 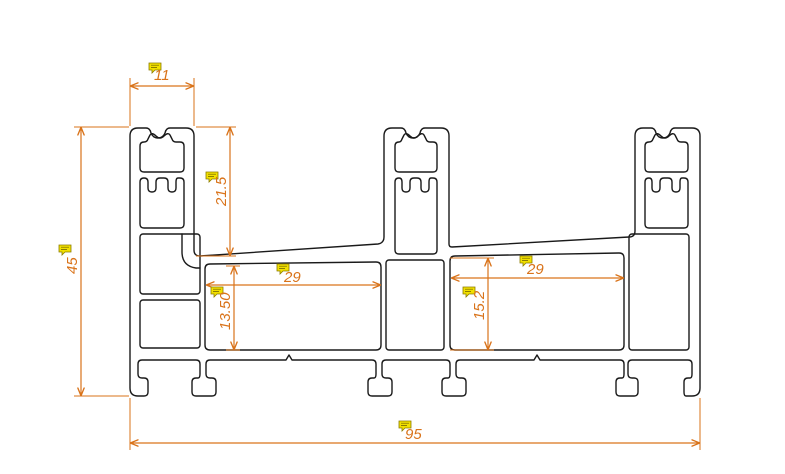 What do you see at coordinates (72, 265) in the screenshot?
I see `dim-overall-height-label: 45` at bounding box center [72, 265].